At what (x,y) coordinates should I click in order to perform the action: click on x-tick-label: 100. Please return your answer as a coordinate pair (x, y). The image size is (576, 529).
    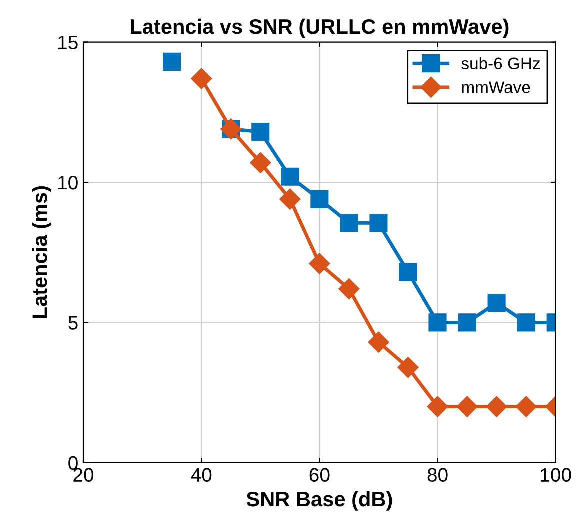
    Looking at the image, I should click on (556, 475).